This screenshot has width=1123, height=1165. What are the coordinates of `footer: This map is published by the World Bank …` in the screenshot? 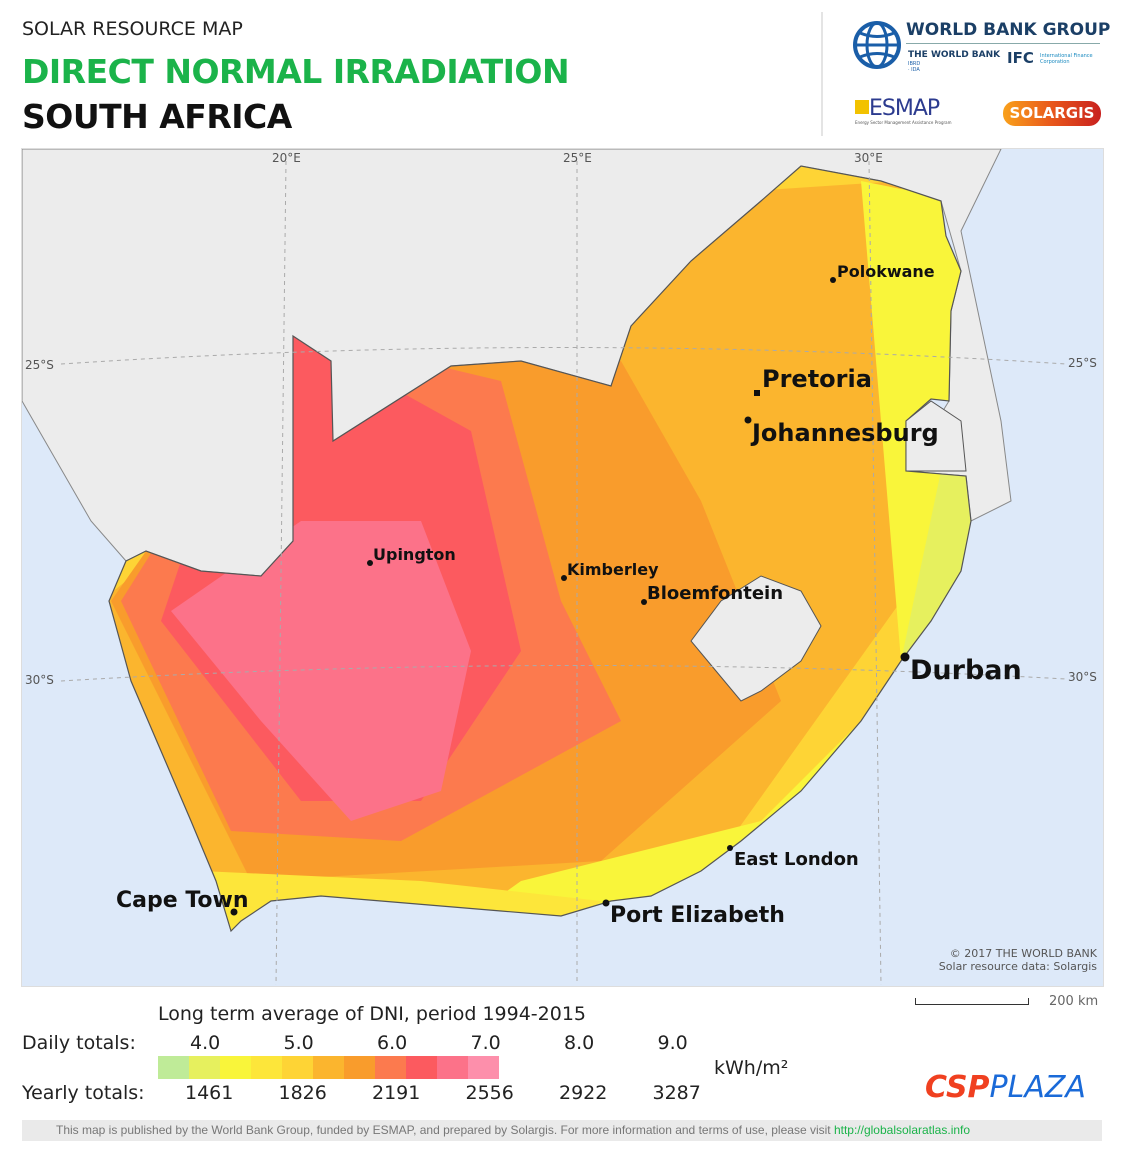 It's located at (562, 1130).